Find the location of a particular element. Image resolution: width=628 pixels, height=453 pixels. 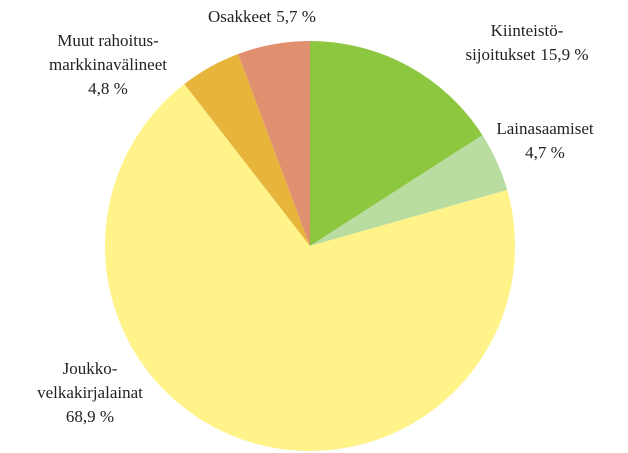

slice-label: Kiinteistö-sijoitukset 15,9 % is located at coordinates (526, 42).